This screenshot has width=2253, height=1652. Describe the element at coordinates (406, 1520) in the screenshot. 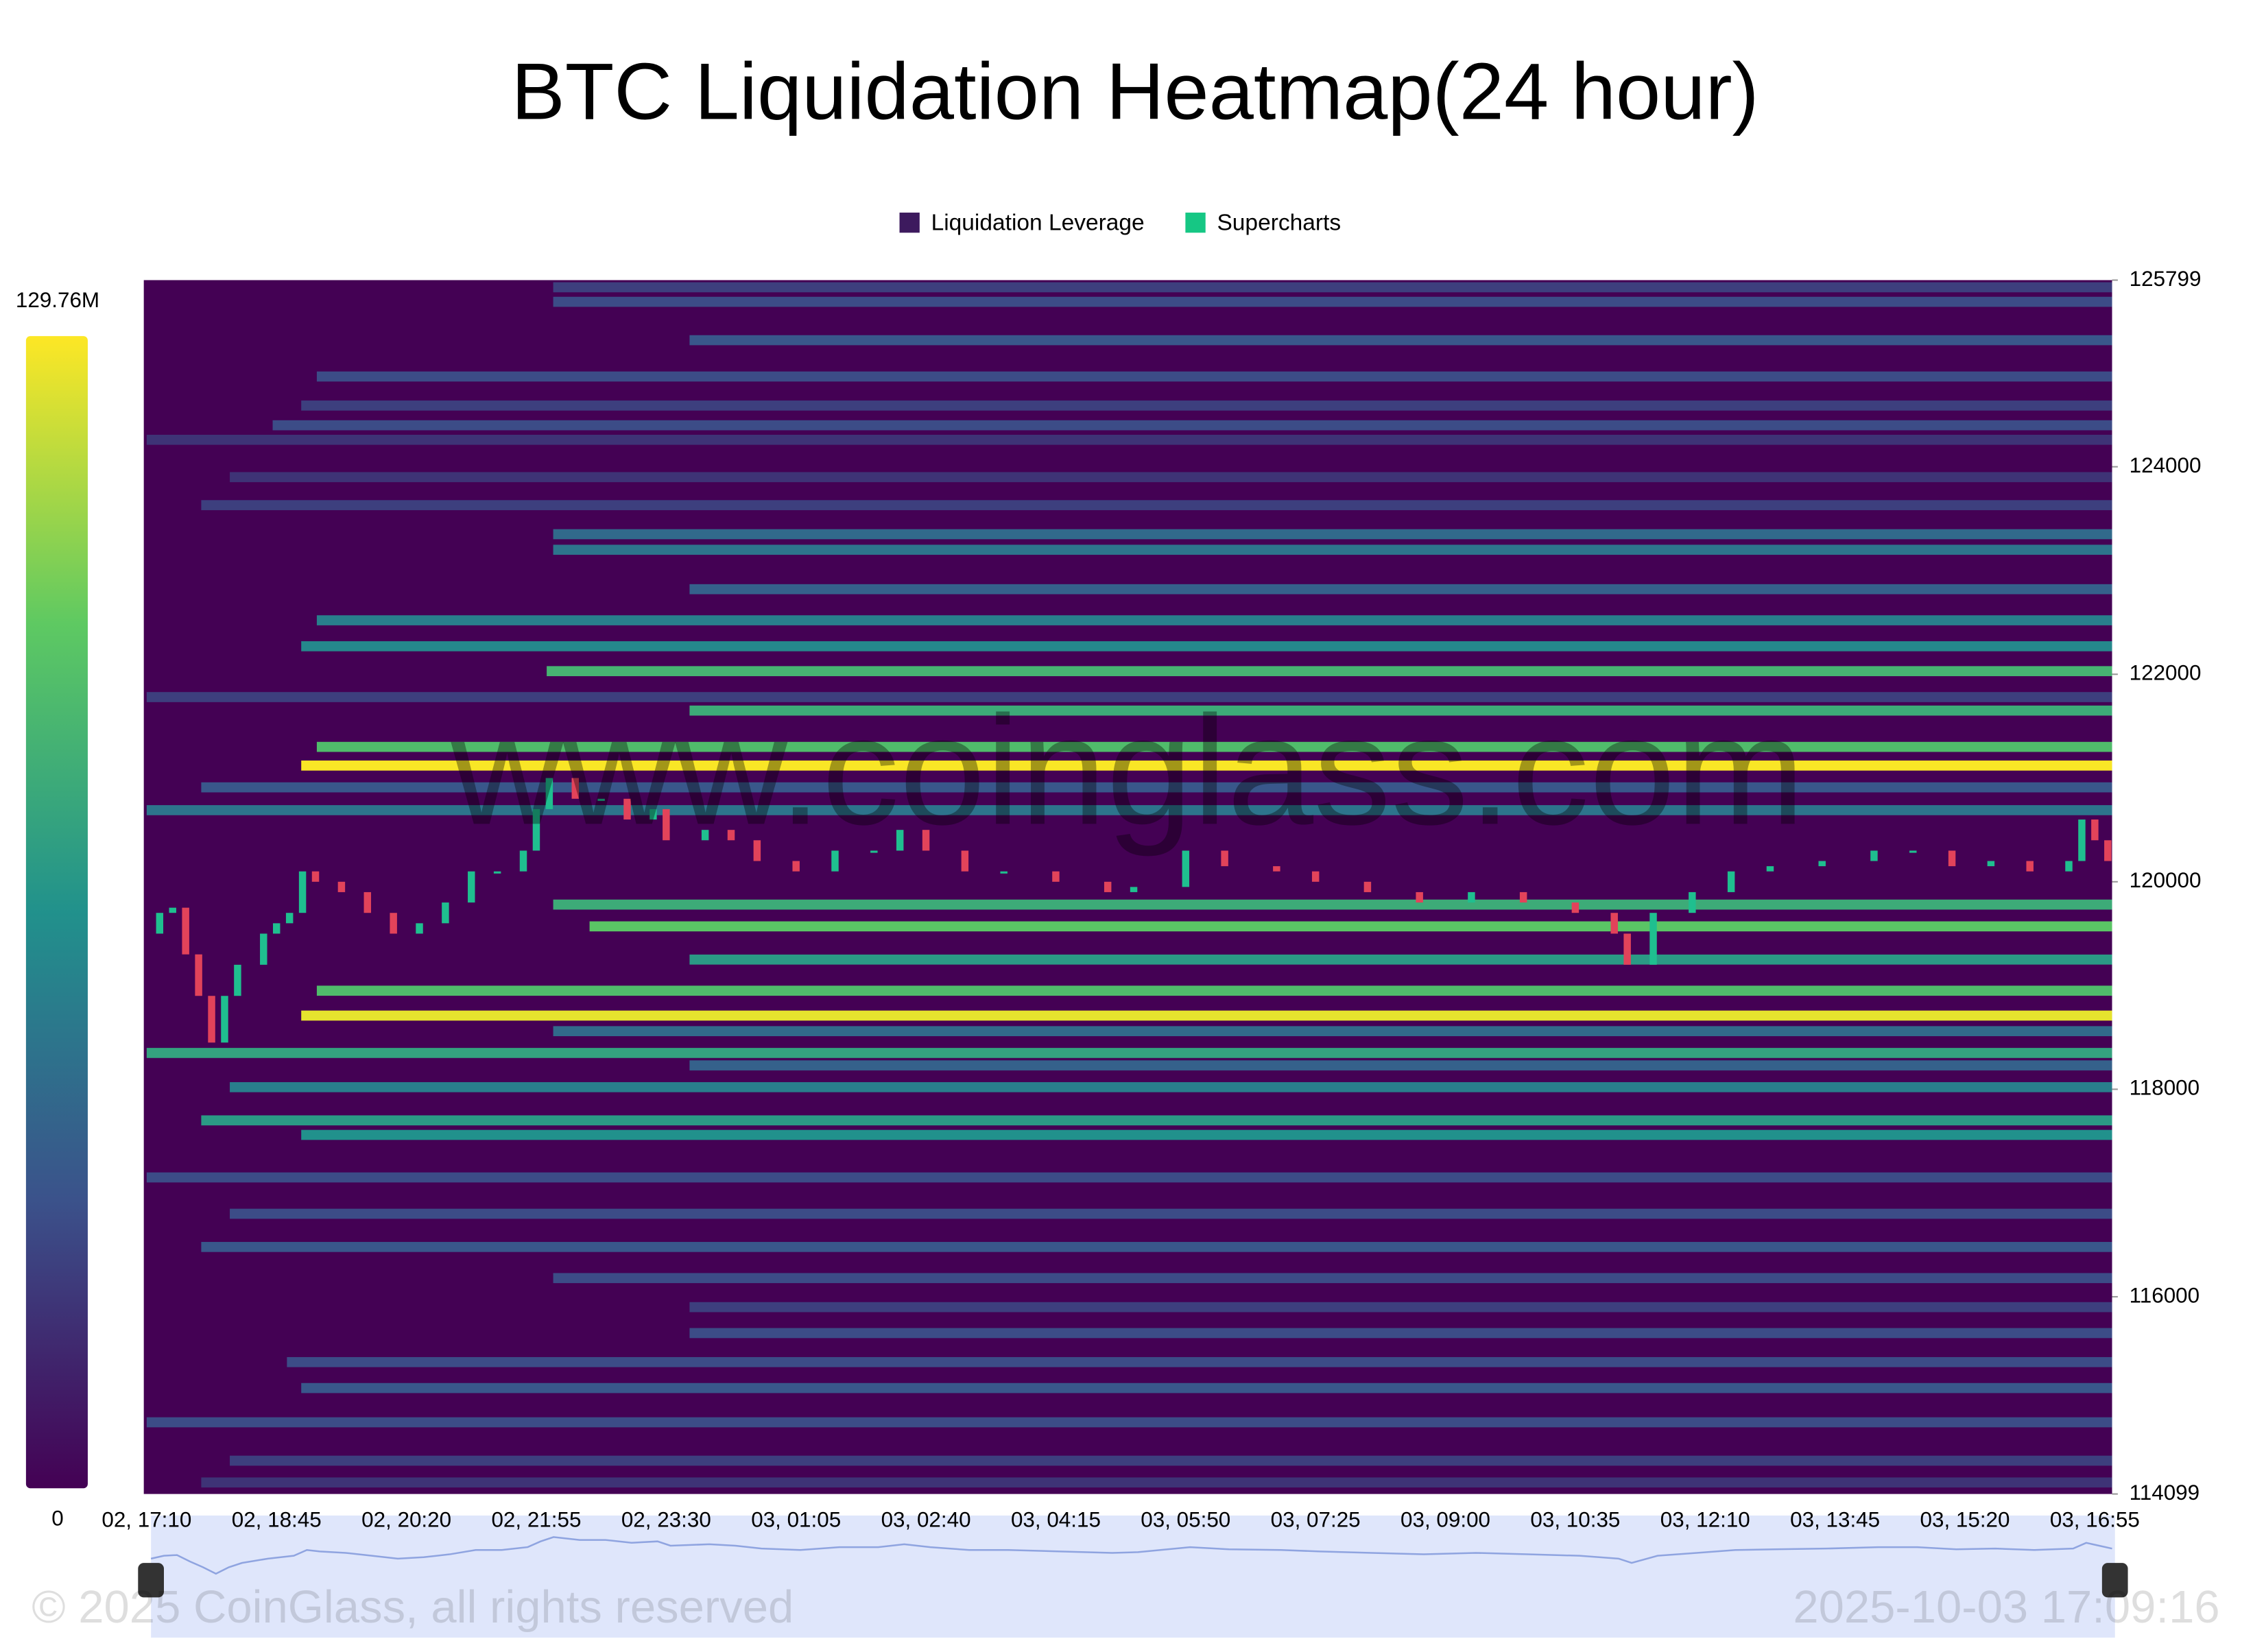

I see `x-tick-label: 02, 20:20` at that location.